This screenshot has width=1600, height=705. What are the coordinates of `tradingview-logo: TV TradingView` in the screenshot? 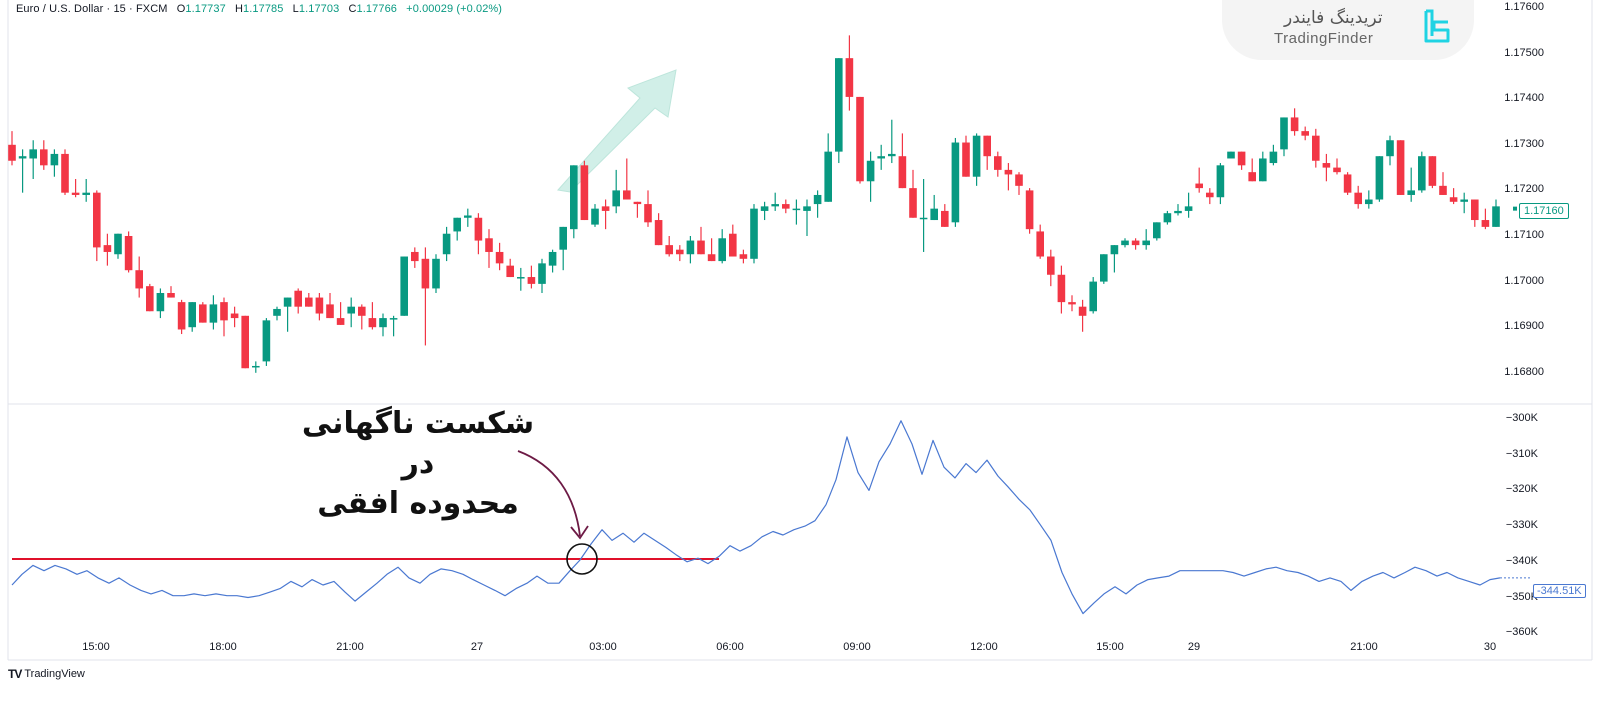 It's located at (46, 674).